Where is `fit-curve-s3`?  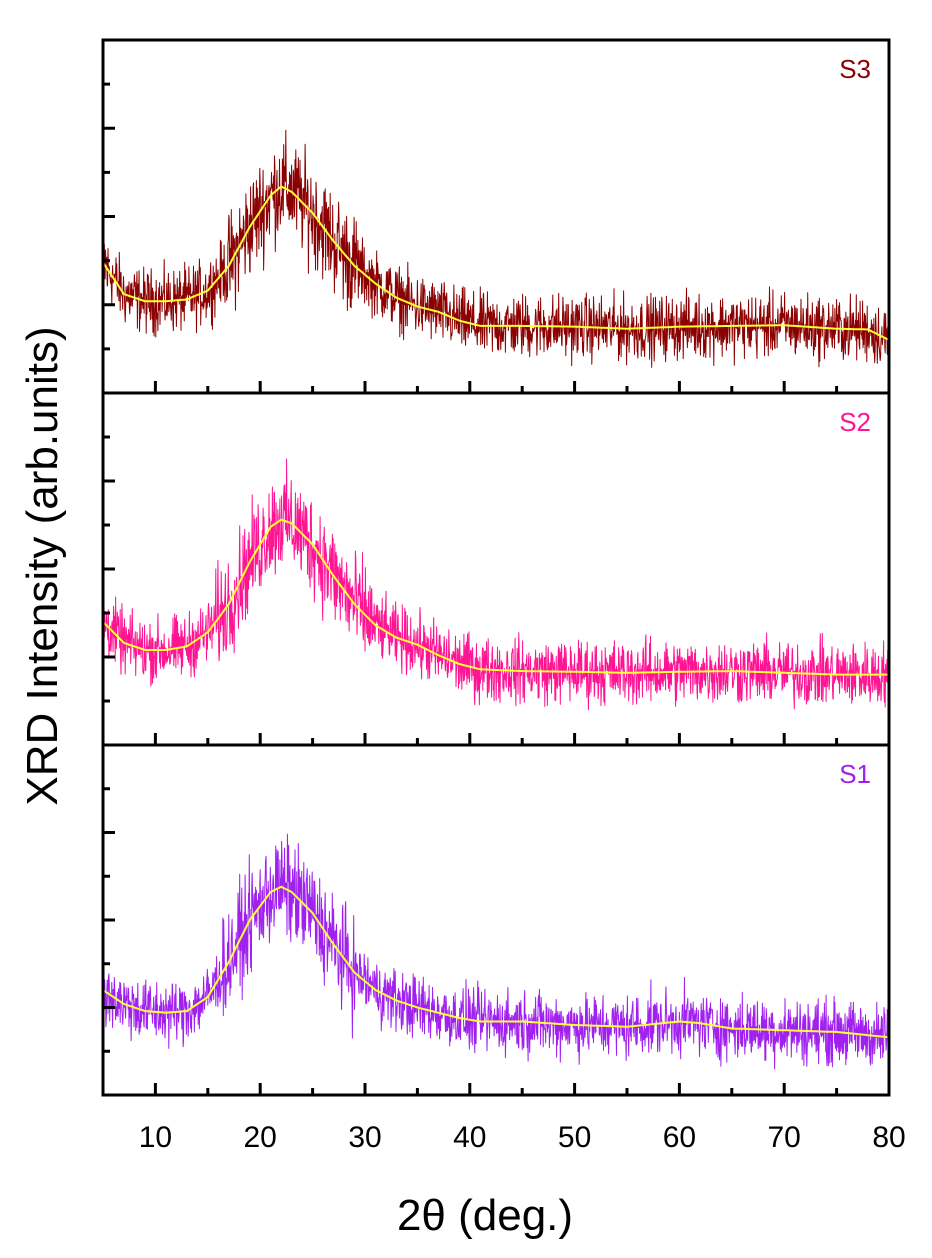 fit-curve-s3 is located at coordinates (496, 263).